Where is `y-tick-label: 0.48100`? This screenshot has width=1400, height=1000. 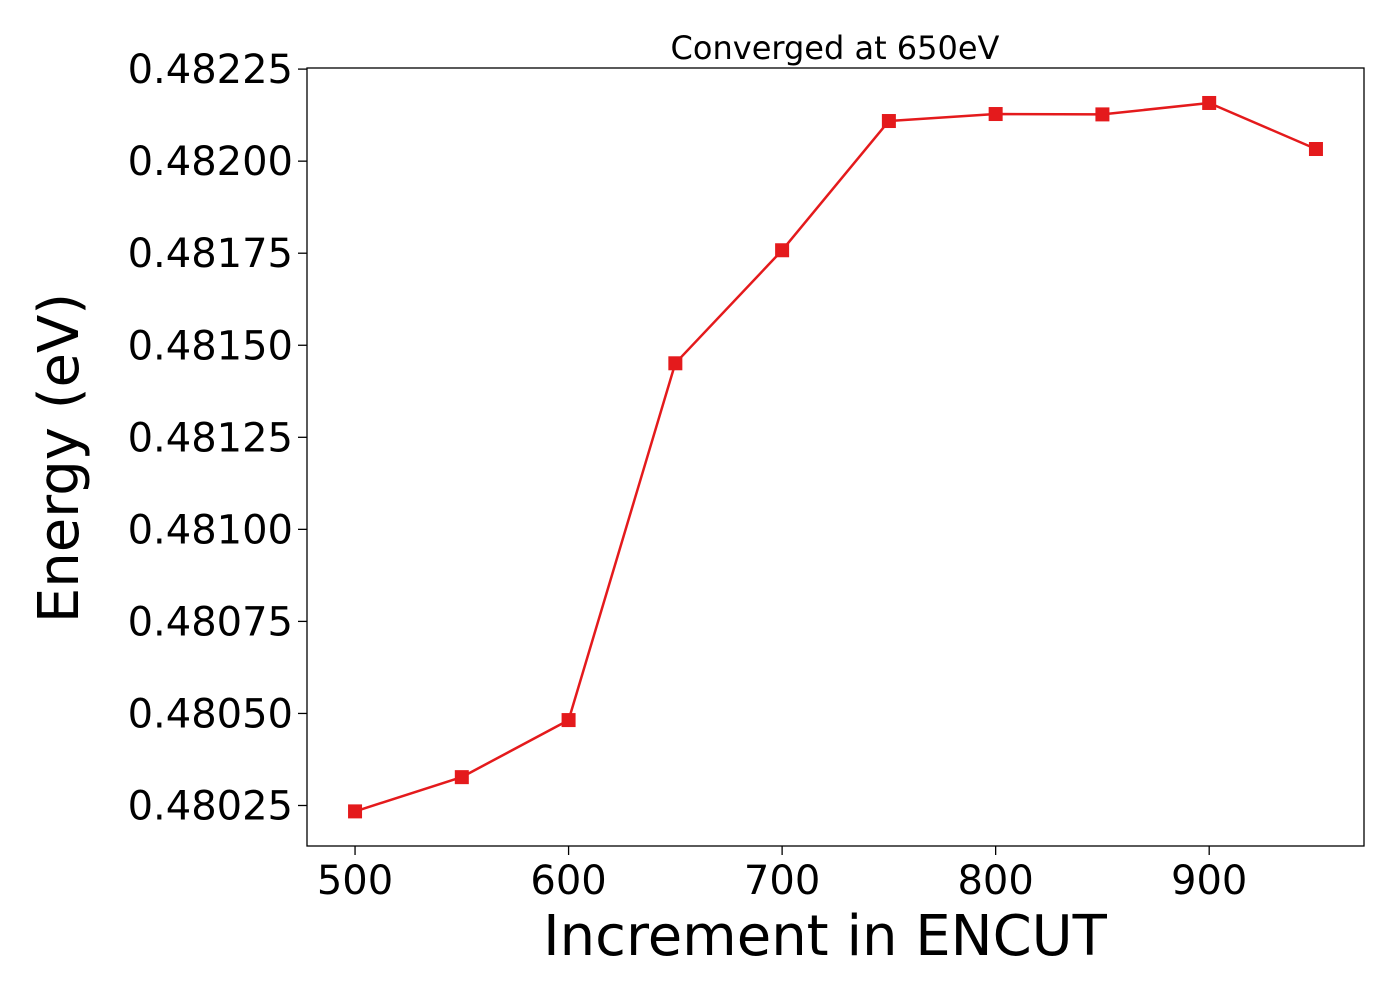
y-tick-label: 0.48100 is located at coordinates (210, 530).